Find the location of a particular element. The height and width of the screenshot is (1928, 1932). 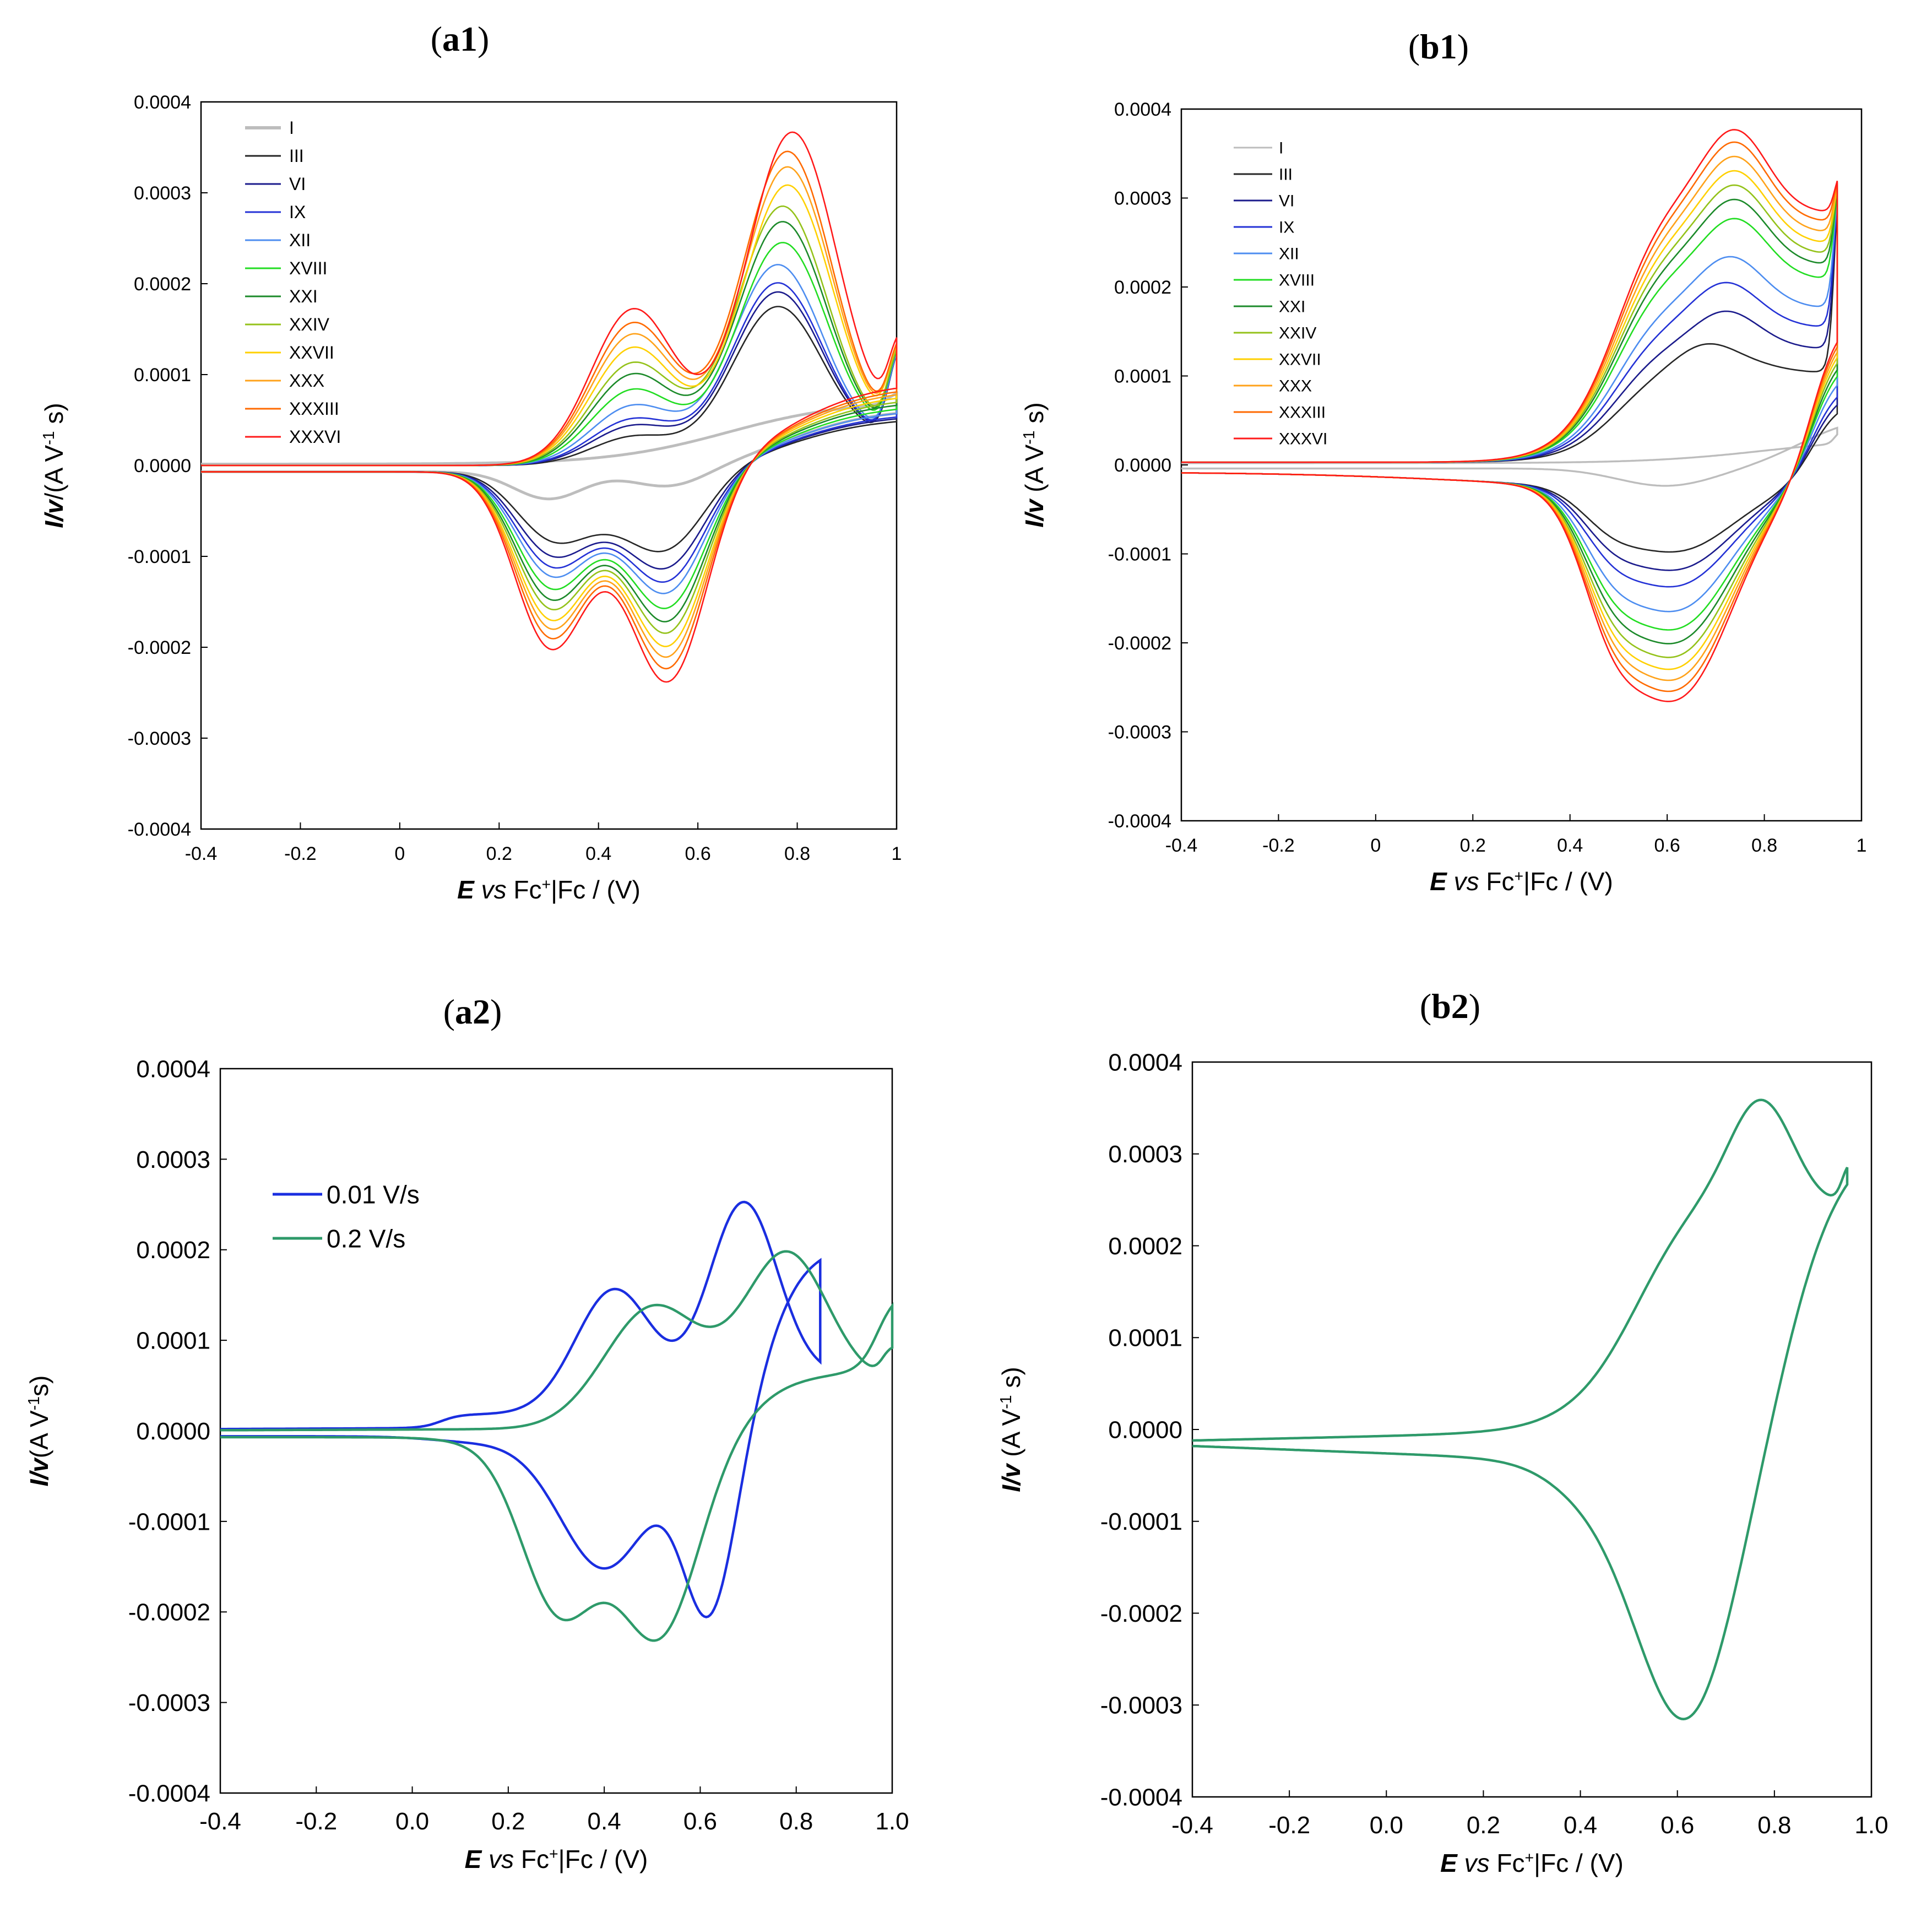

b1-legend-label: XXX is located at coordinates (1295, 386).